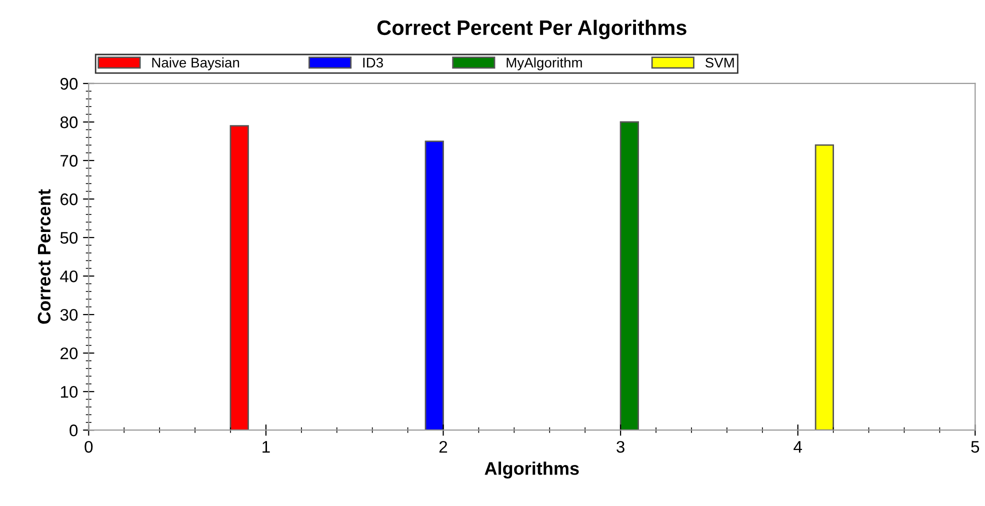 The width and height of the screenshot is (985, 506). I want to click on y-tick-label: 40, so click(69, 276).